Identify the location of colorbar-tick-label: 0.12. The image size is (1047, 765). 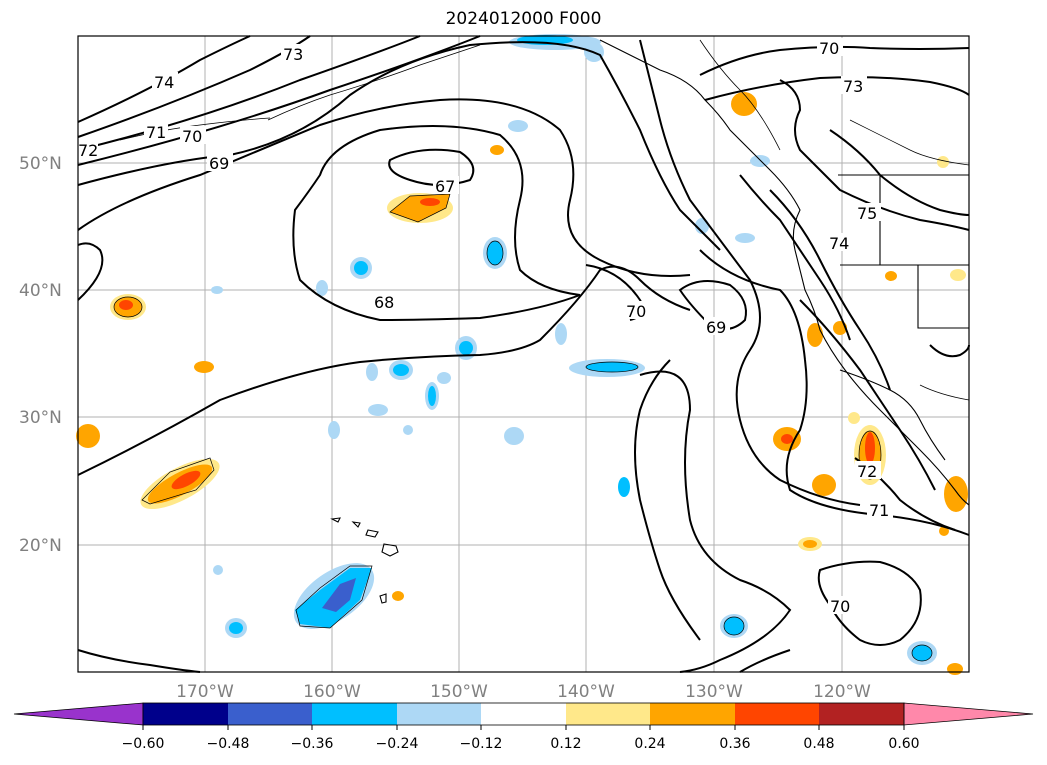
(565, 744).